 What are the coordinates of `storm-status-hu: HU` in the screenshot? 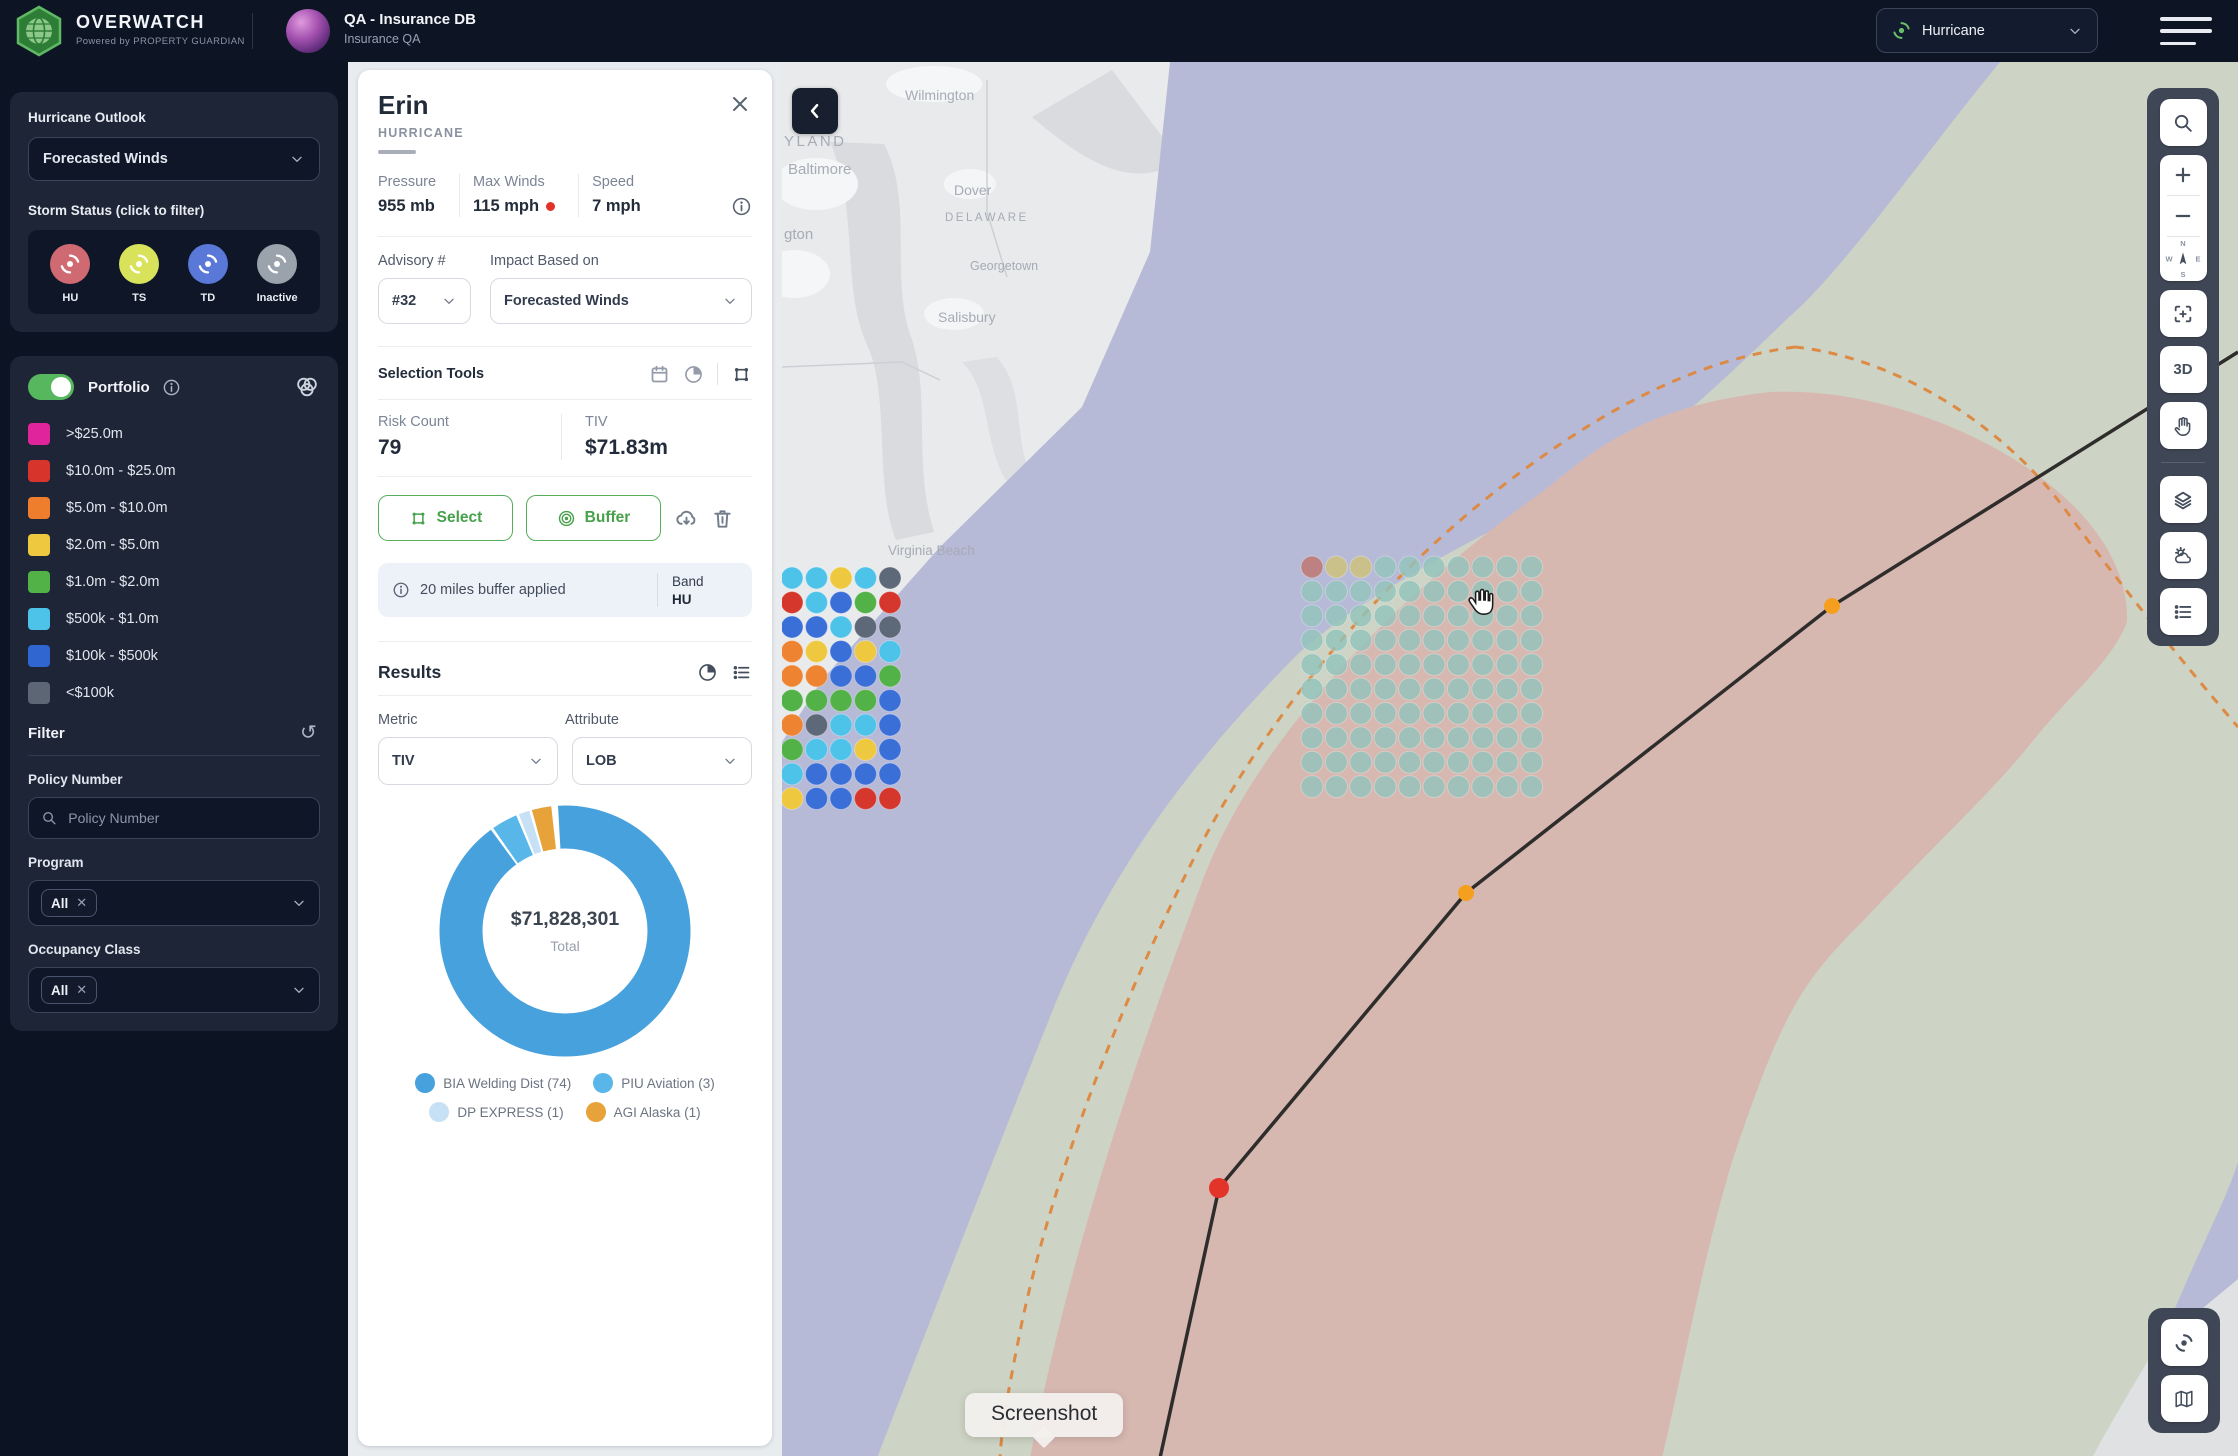 It's located at (70, 274).